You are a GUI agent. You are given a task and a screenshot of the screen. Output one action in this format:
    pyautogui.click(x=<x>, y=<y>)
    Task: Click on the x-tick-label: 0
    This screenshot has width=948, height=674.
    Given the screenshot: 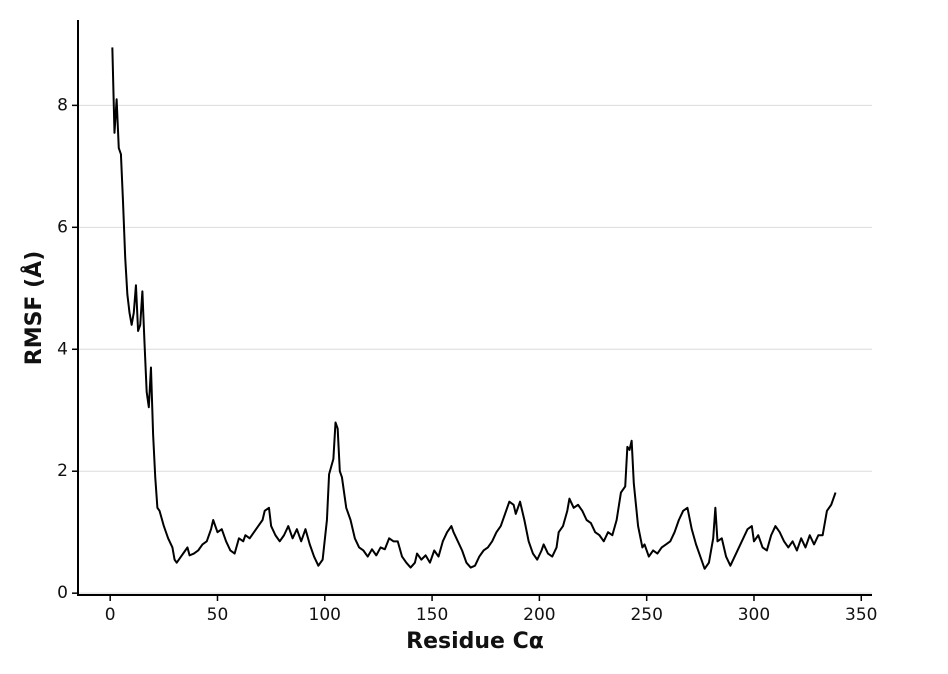 What is the action you would take?
    pyautogui.click(x=110, y=615)
    